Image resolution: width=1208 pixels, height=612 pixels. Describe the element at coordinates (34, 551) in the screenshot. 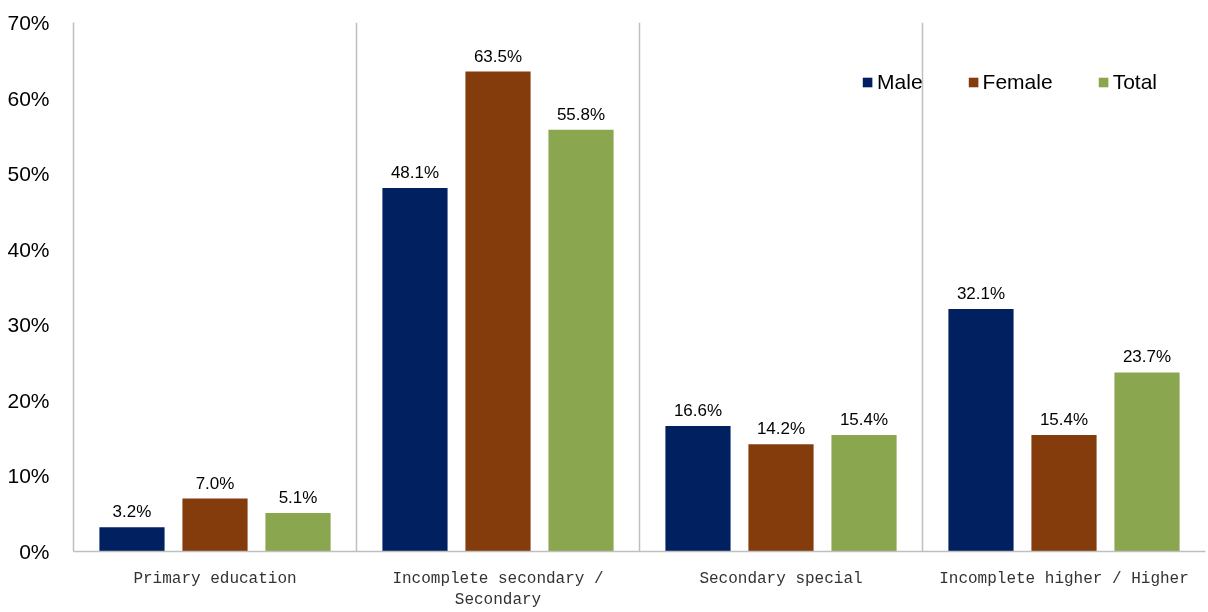

I see `y-tick-label: 0%` at that location.